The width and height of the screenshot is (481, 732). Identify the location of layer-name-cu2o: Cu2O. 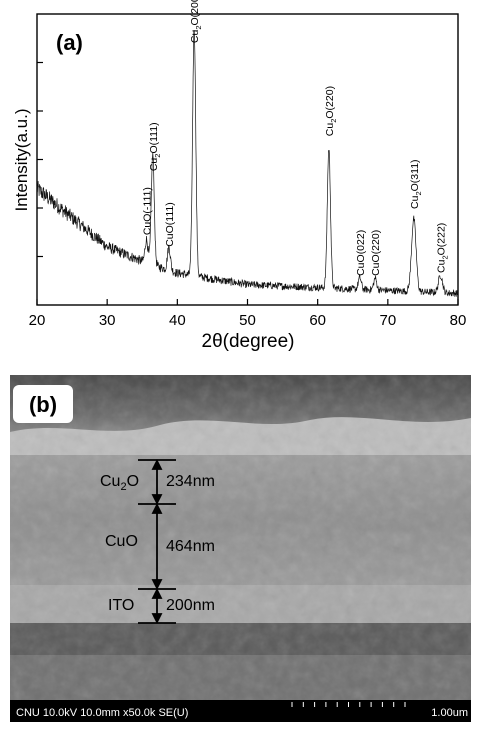
(119, 483).